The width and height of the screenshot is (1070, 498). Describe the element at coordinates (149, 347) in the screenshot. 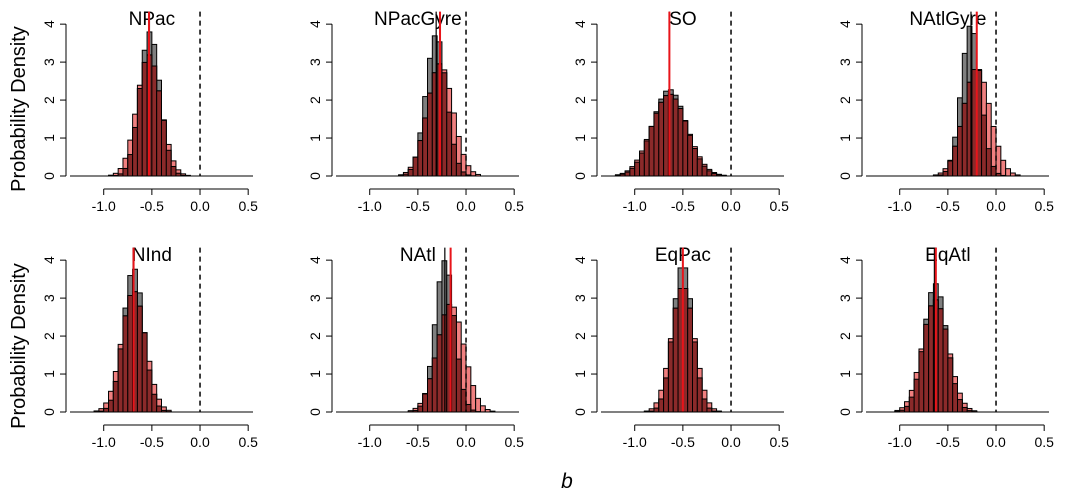

I see `panel-4: NInd 0 1 2 3 4 -1.0 -0.5 0.0 0.5` at that location.